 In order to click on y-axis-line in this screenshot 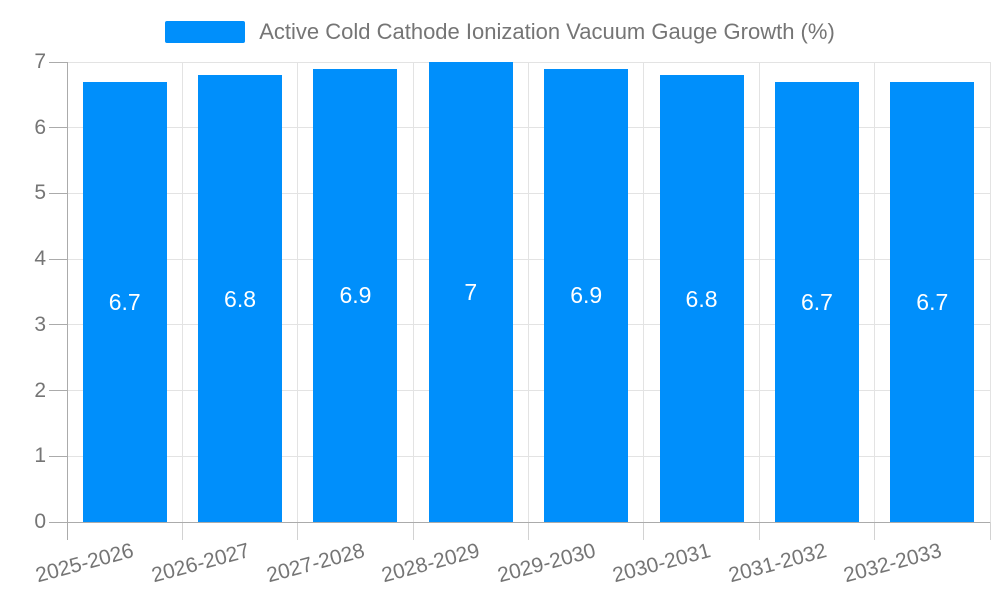, I will do `click(67, 301)`.